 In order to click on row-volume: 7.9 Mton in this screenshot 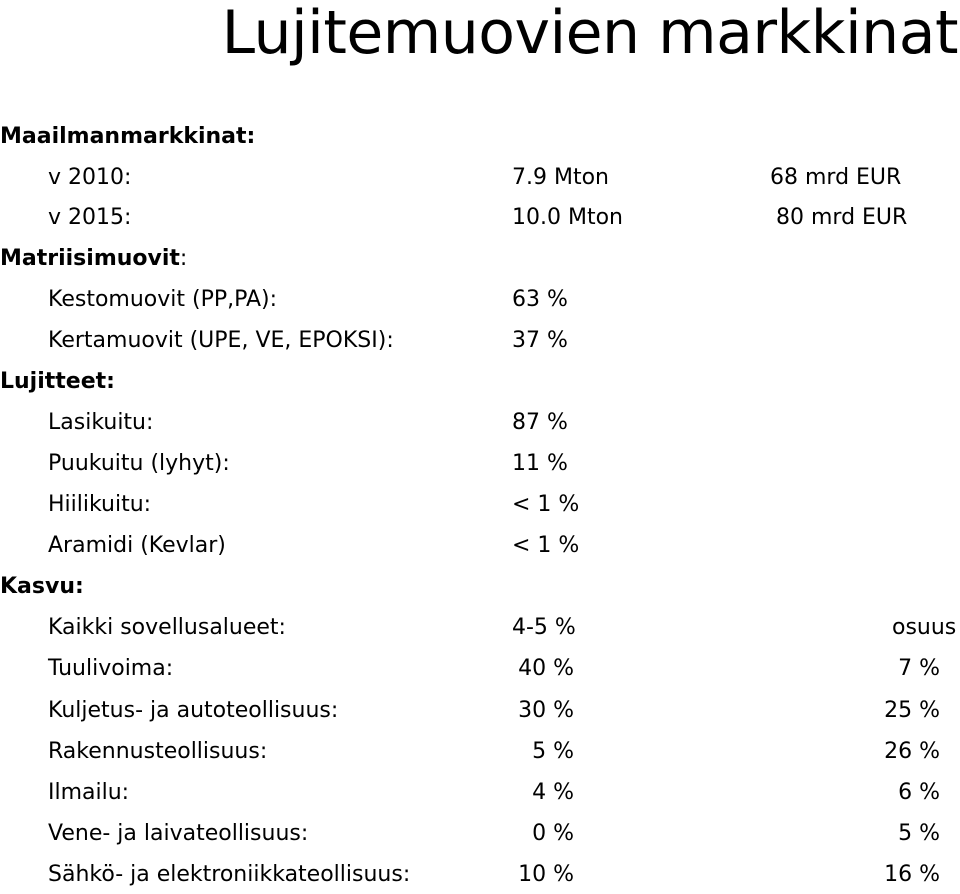, I will do `click(560, 177)`.